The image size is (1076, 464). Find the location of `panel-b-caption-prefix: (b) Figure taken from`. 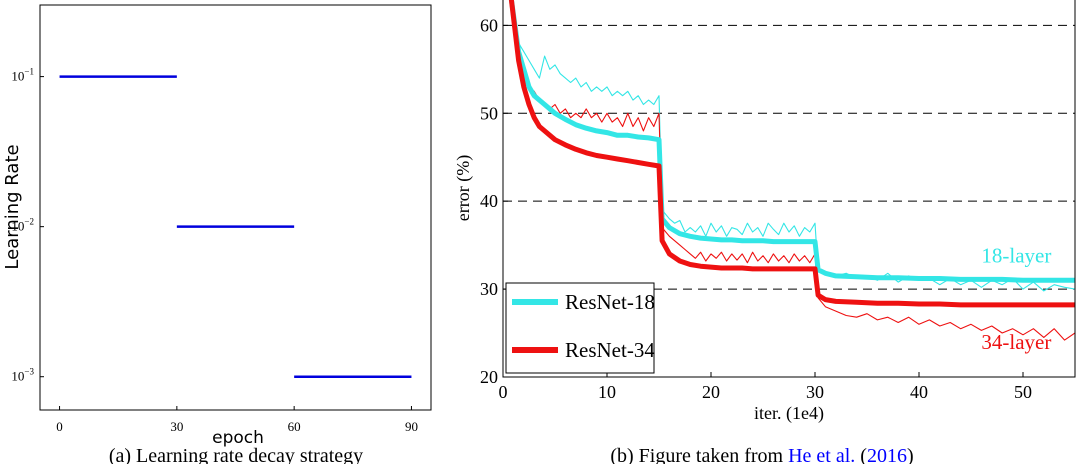

panel-b-caption-prefix: (b) Figure taken from is located at coordinates (699, 454).